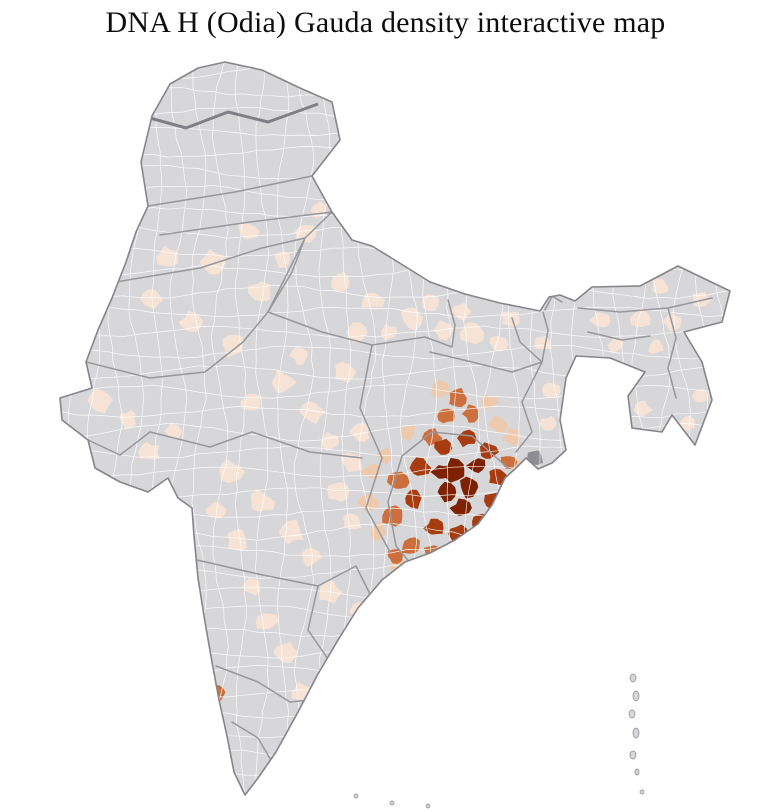  I want to click on disputed-border, so click(234, 116).